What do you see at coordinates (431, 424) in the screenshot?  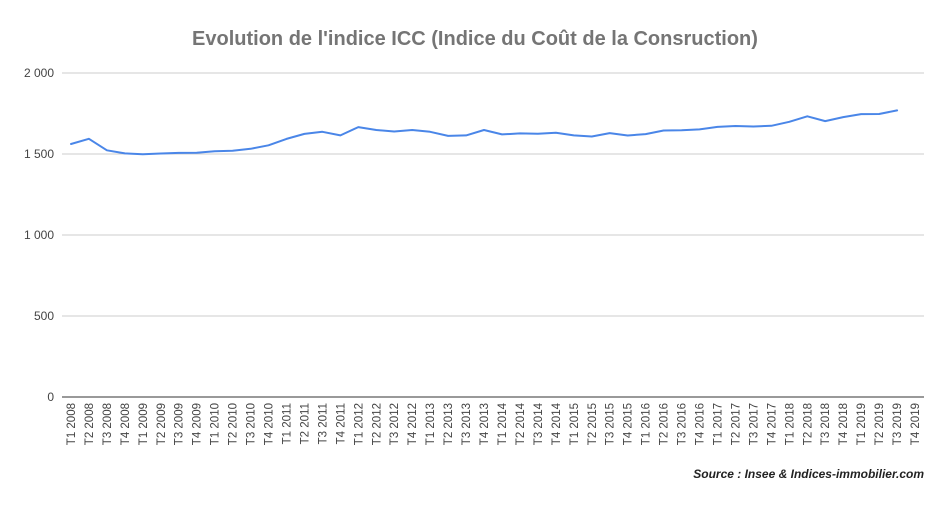 I see `x-tick-label: T1 2013` at bounding box center [431, 424].